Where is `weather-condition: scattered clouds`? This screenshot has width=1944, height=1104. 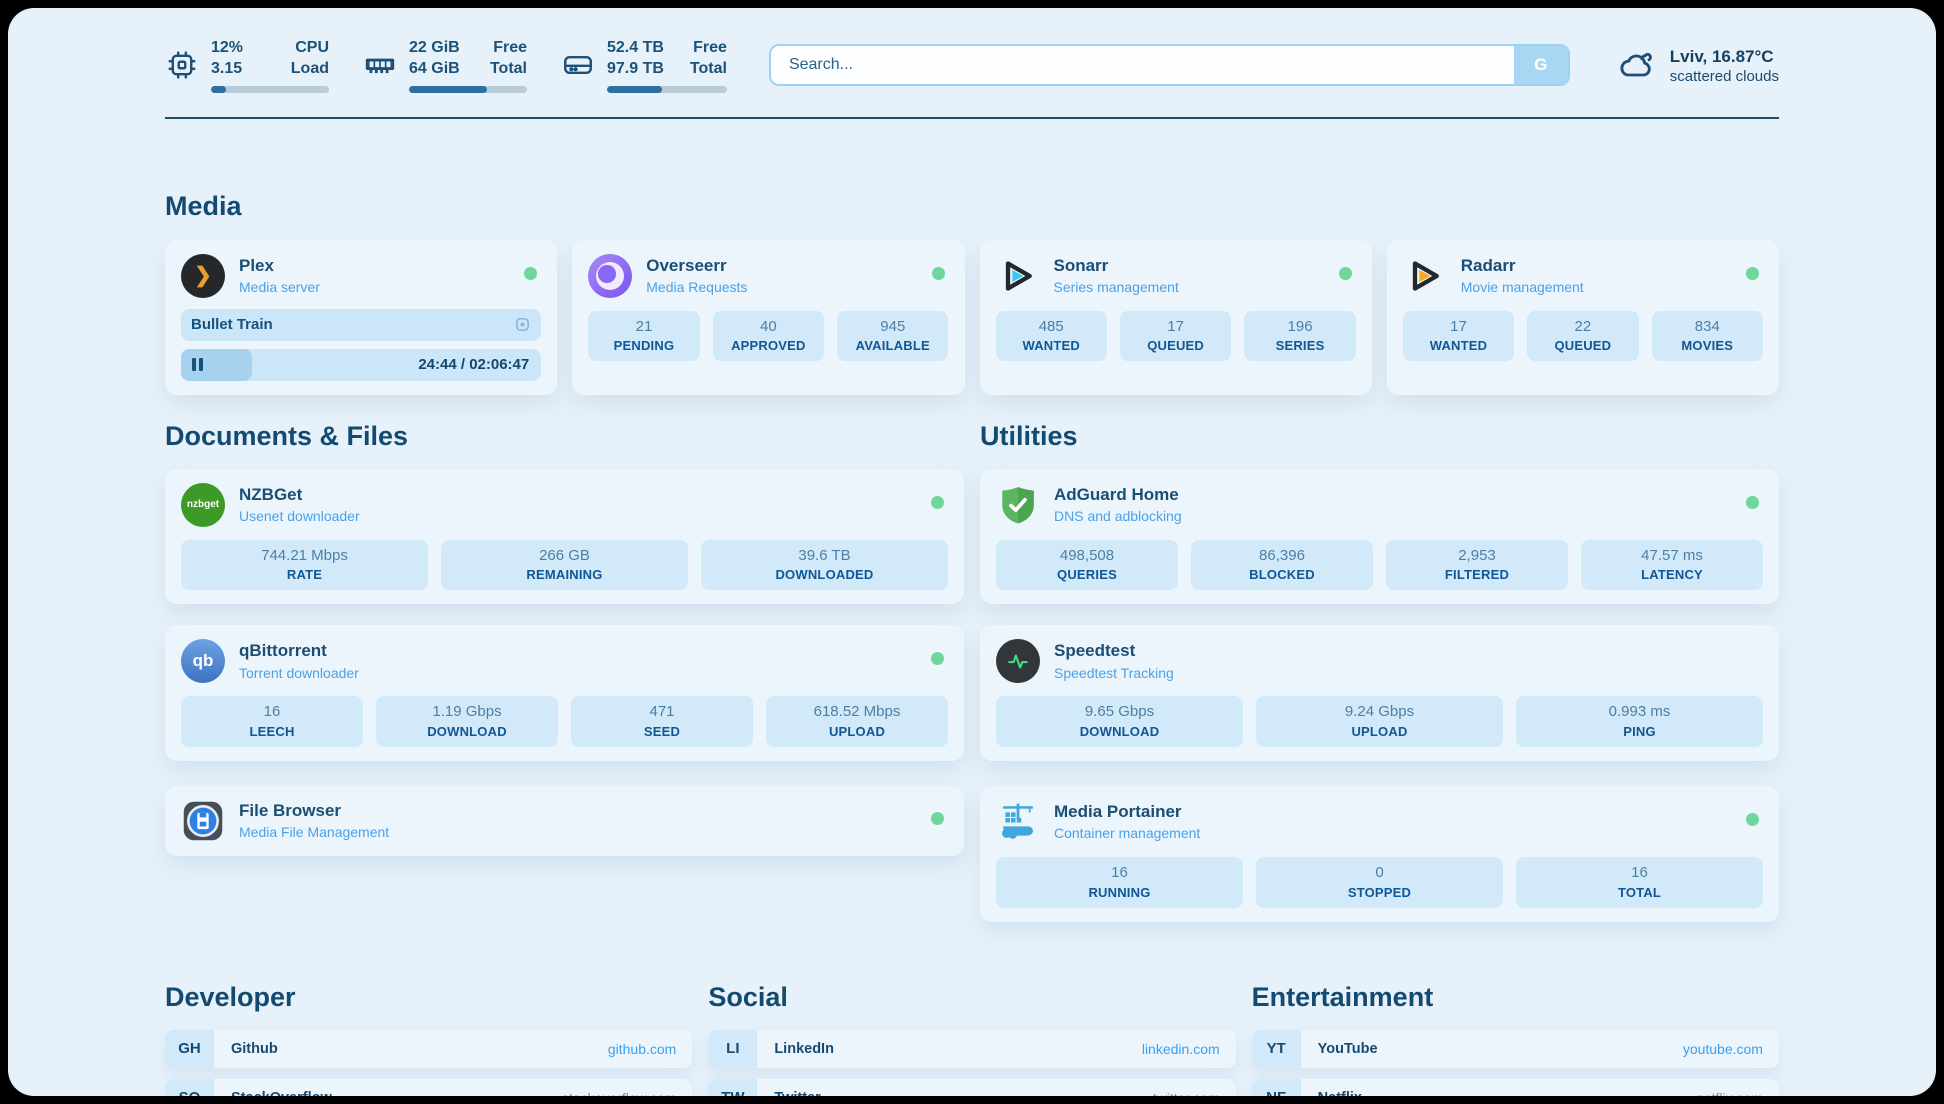 weather-condition: scattered clouds is located at coordinates (1724, 76).